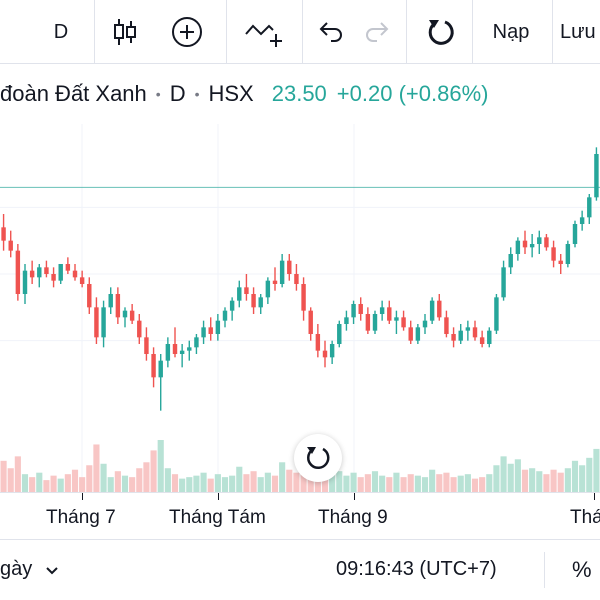 The image size is (600, 600). I want to click on import-button: Nạp, so click(511, 32).